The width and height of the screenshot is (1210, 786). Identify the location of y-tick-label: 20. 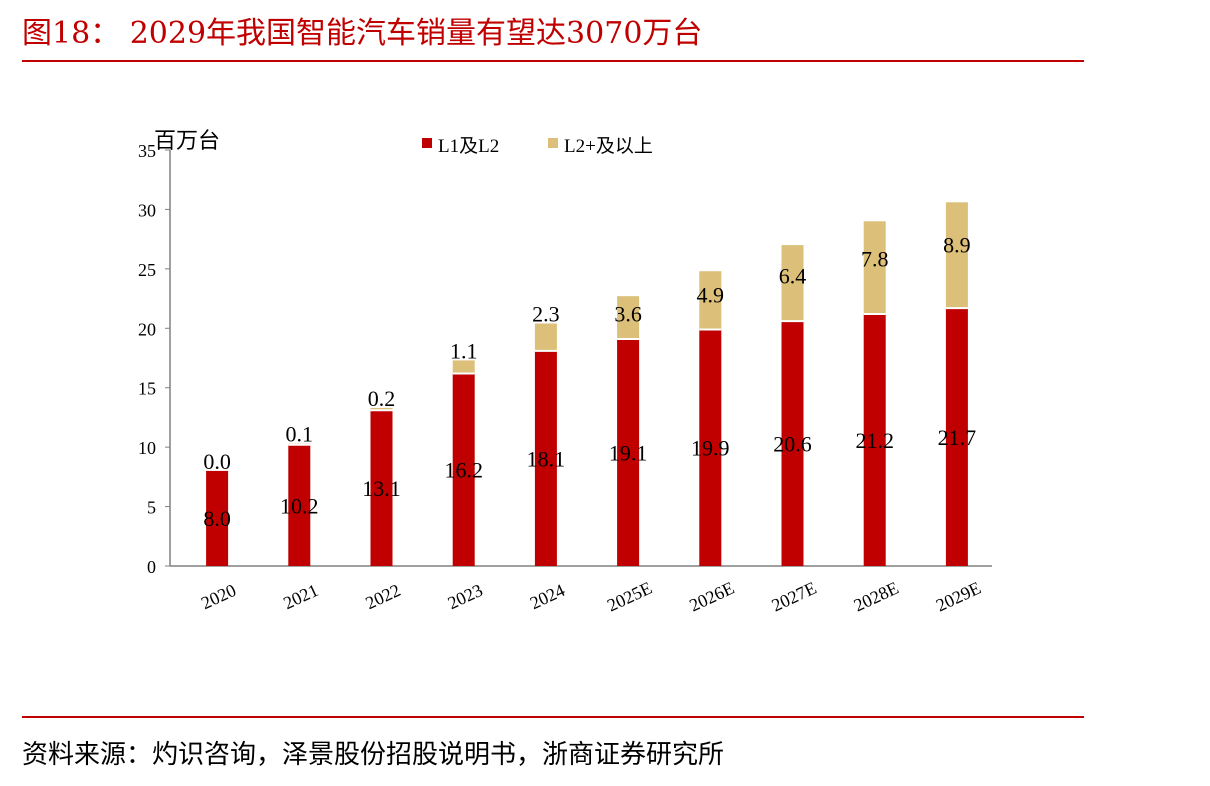
(147, 329).